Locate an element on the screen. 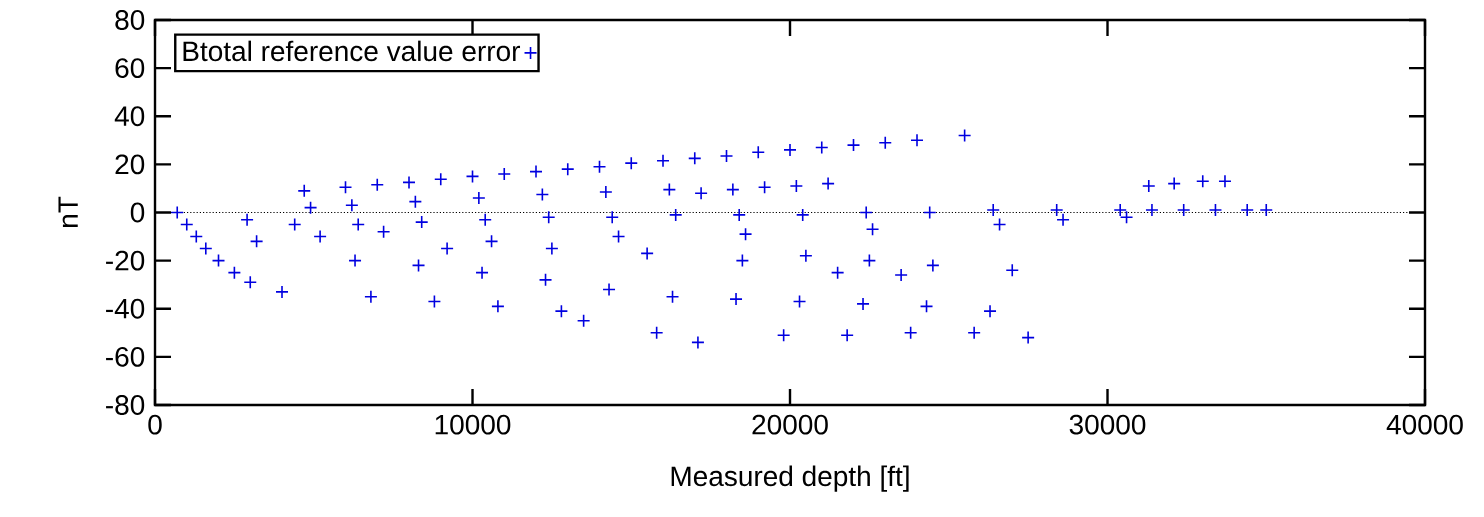  x-axis-title: Measured depth [ft] is located at coordinates (790, 478).